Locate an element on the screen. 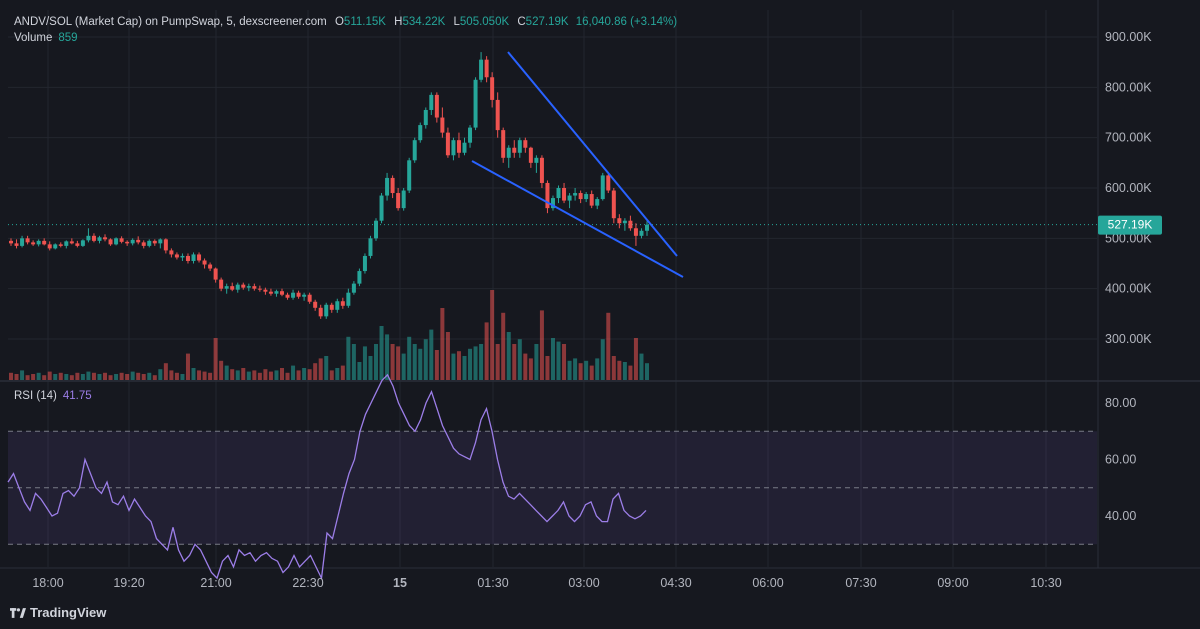 The height and width of the screenshot is (629, 1200). time-tick-label: 10:30 is located at coordinates (1045, 583).